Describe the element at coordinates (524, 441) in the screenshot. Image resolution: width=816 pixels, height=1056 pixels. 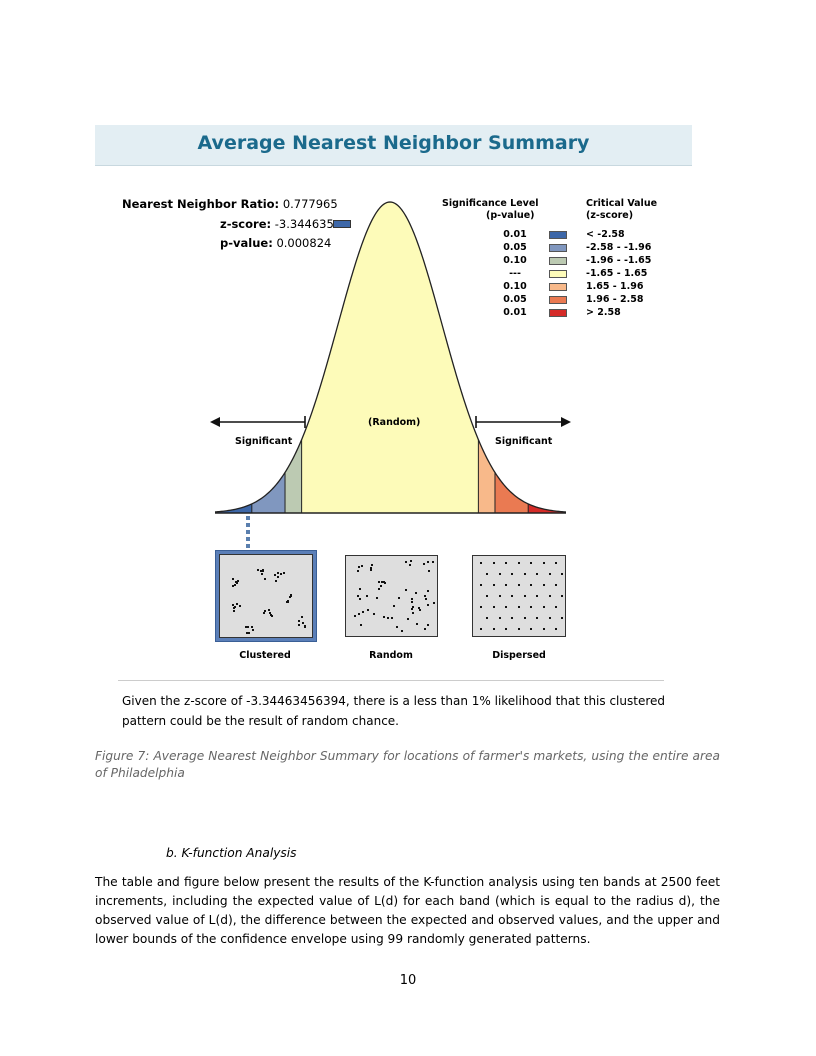
I see `significant-right-label: Significant` at that location.